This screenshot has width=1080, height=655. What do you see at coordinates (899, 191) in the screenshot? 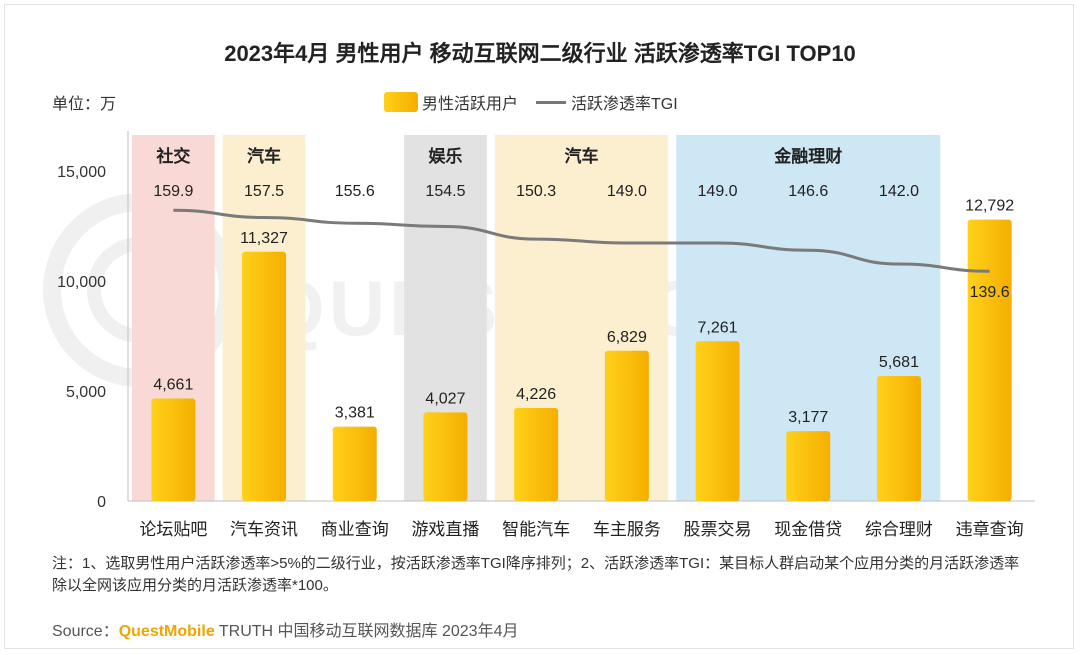
I see `tgi-value-label: 142.0` at bounding box center [899, 191].